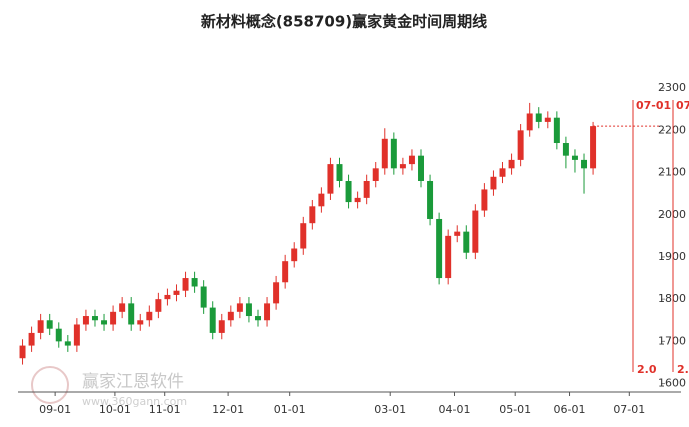 Image resolution: width=689 pixels, height=427 pixels. What do you see at coordinates (672, 172) in the screenshot?
I see `y-tick-label: 2100` at bounding box center [672, 172].